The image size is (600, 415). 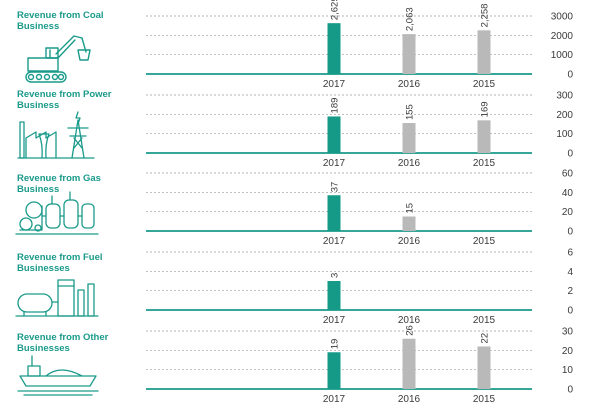 What do you see at coordinates (409, 399) in the screenshot?
I see `other-category-label-2016: 2016` at bounding box center [409, 399].